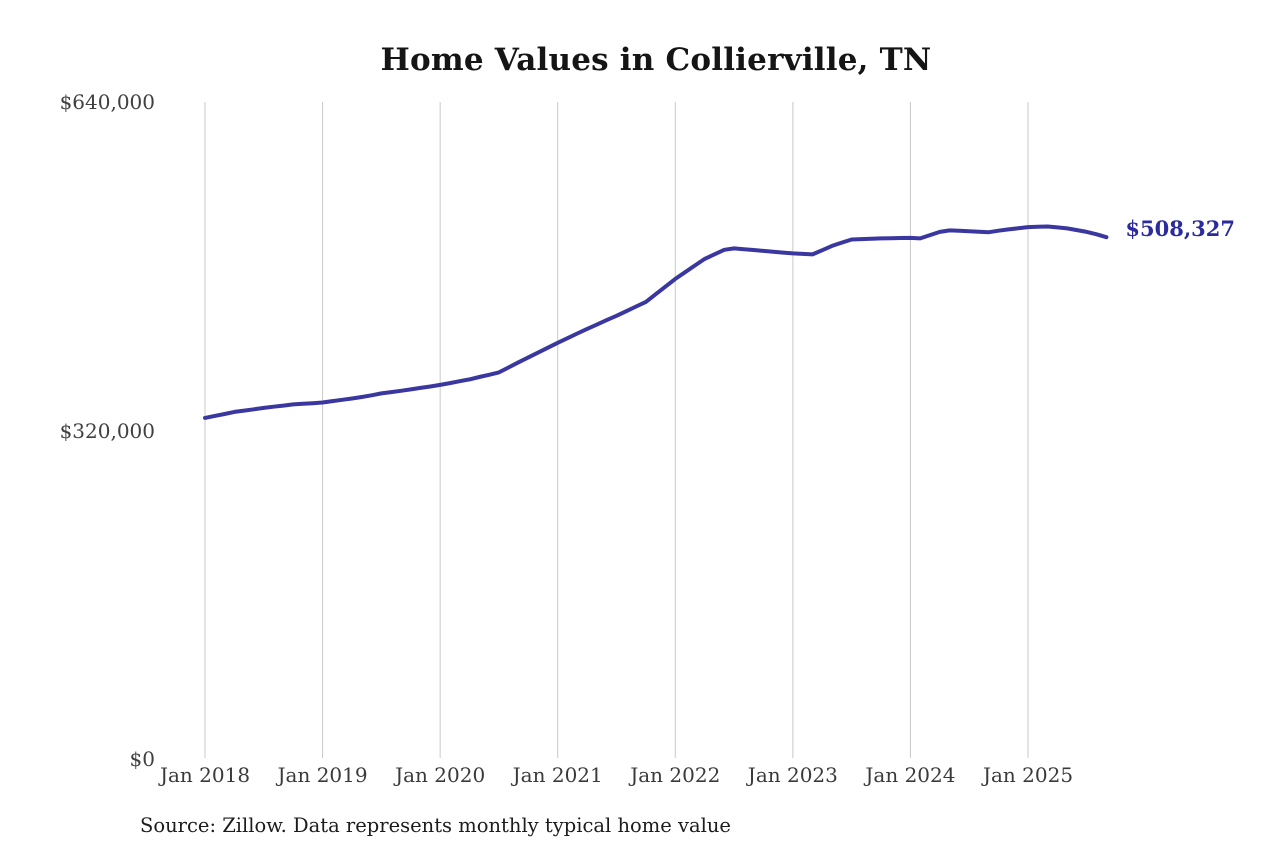 The image size is (1280, 853). I want to click on y-tick-label: $640,000, so click(107, 102).